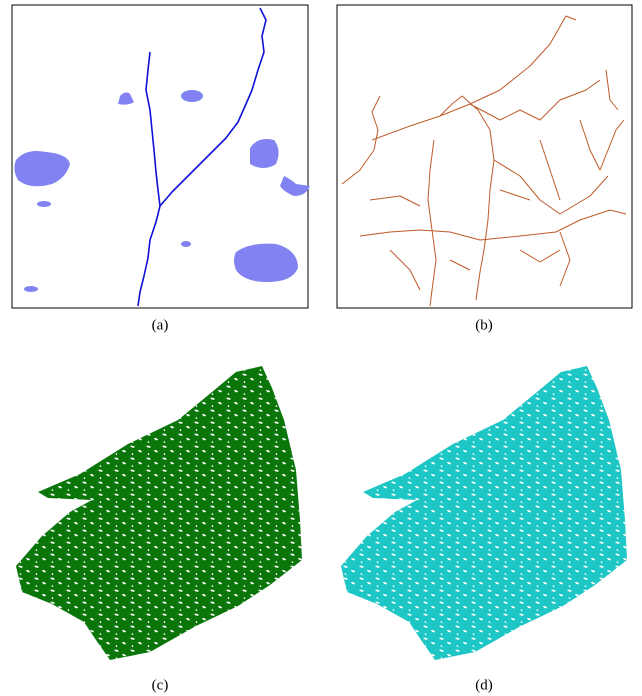  Describe the element at coordinates (484, 325) in the screenshot. I see `caption: (b)` at that location.